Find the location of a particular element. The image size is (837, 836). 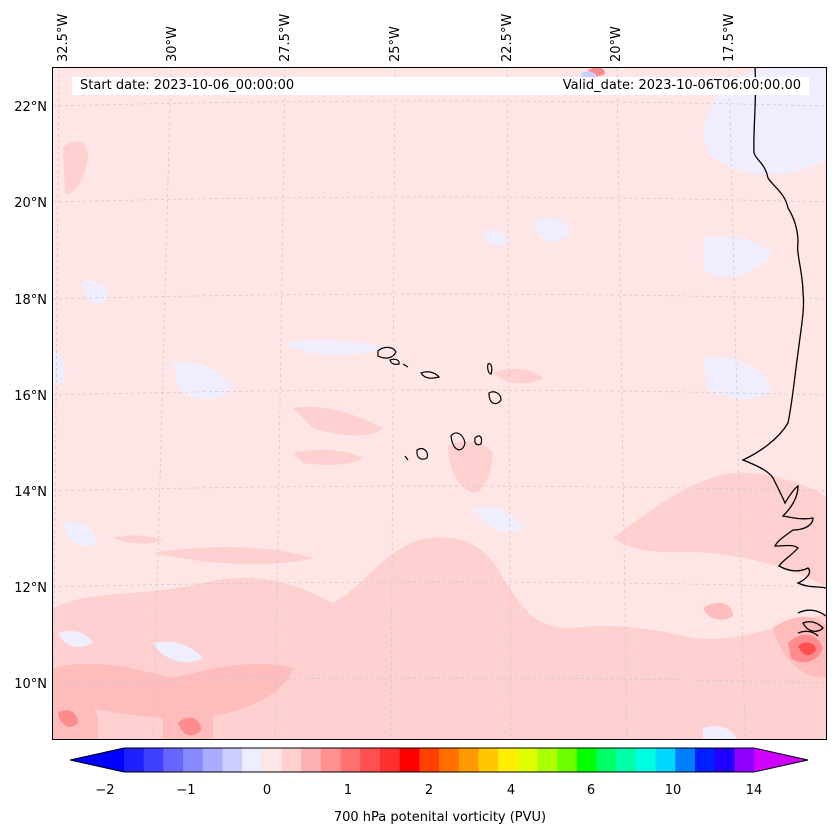

lon-label: 17.5°W is located at coordinates (729, 38).